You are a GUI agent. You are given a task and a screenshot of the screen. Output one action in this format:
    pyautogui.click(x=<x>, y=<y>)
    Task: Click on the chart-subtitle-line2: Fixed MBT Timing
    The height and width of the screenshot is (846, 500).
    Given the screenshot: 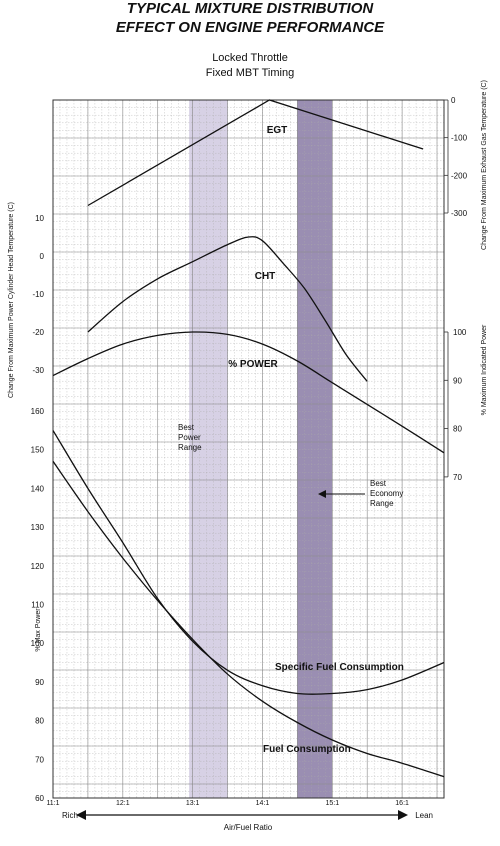 What is the action you would take?
    pyautogui.click(x=250, y=73)
    